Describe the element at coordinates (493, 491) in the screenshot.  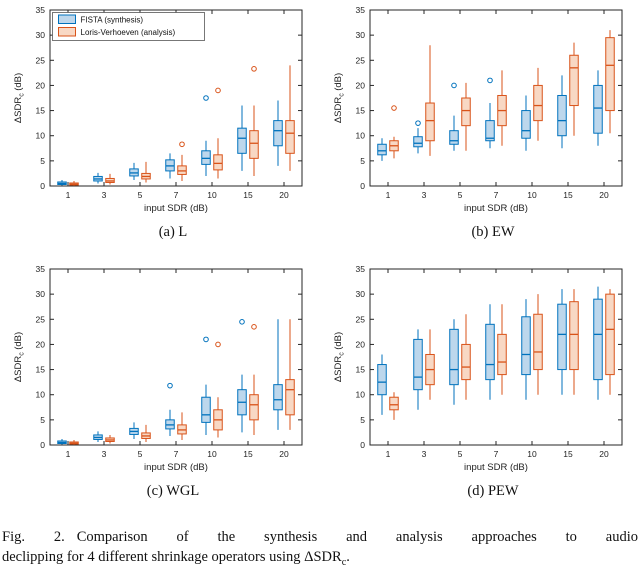
I see `panel-d-caption: (d) PEW` at that location.